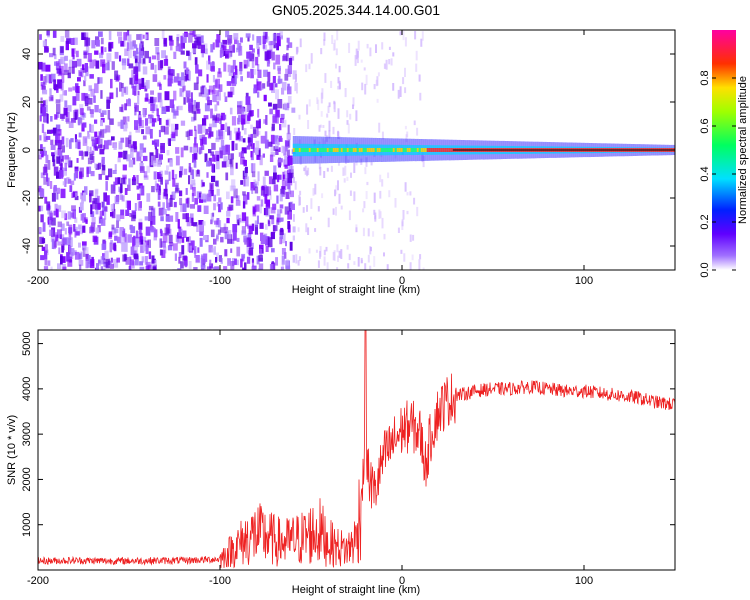 This screenshot has height=600, width=750. Describe the element at coordinates (27, 246) in the screenshot. I see `spectrogram-ytick-label: -40` at that location.